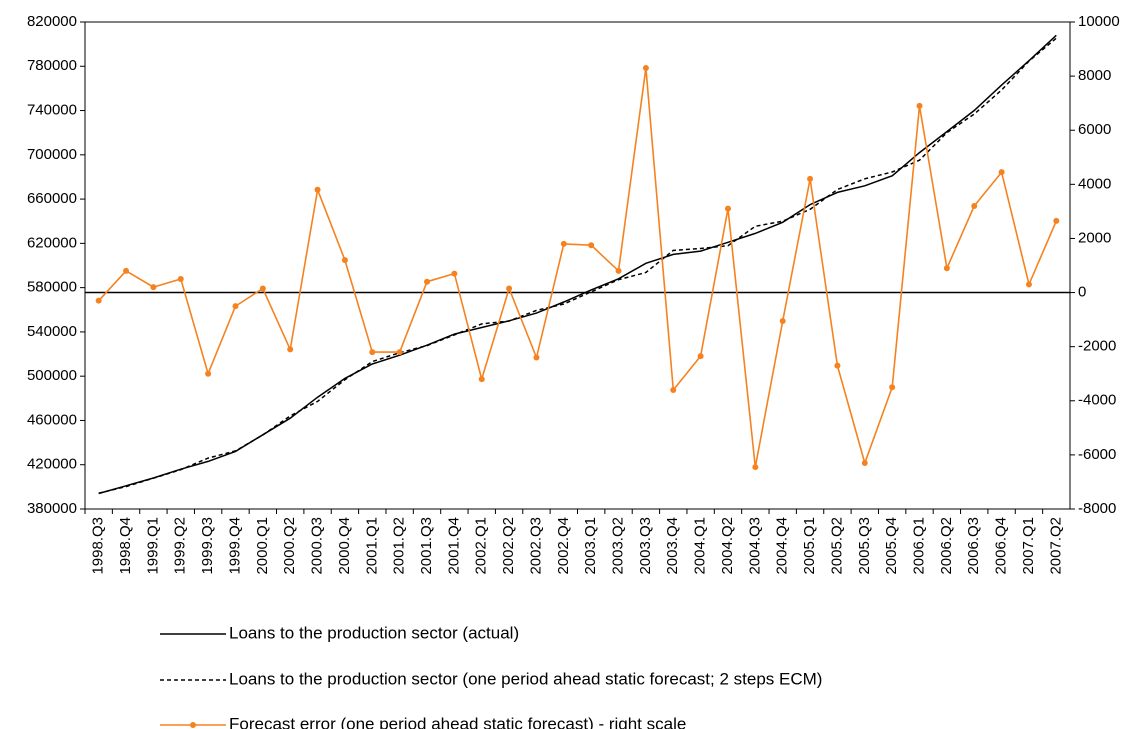  I want to click on legend-label: Loans to the production sector (actual), so click(374, 632).